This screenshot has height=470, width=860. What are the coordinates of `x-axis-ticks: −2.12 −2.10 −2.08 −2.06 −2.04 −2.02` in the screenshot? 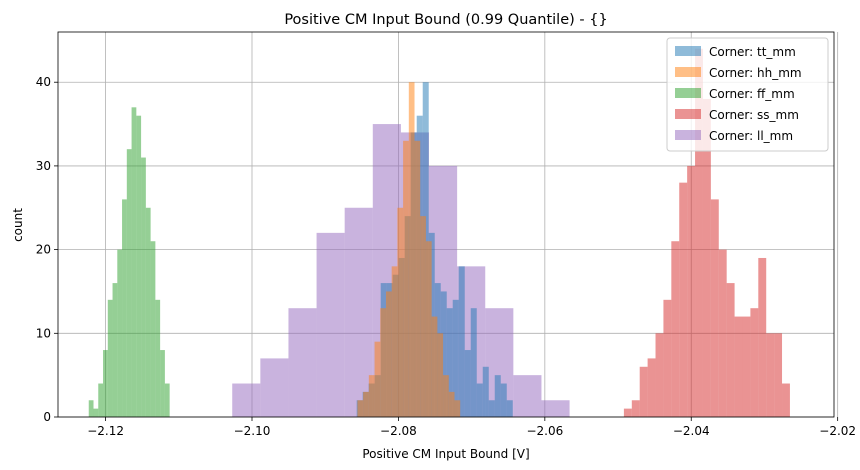 It's located at (471, 427).